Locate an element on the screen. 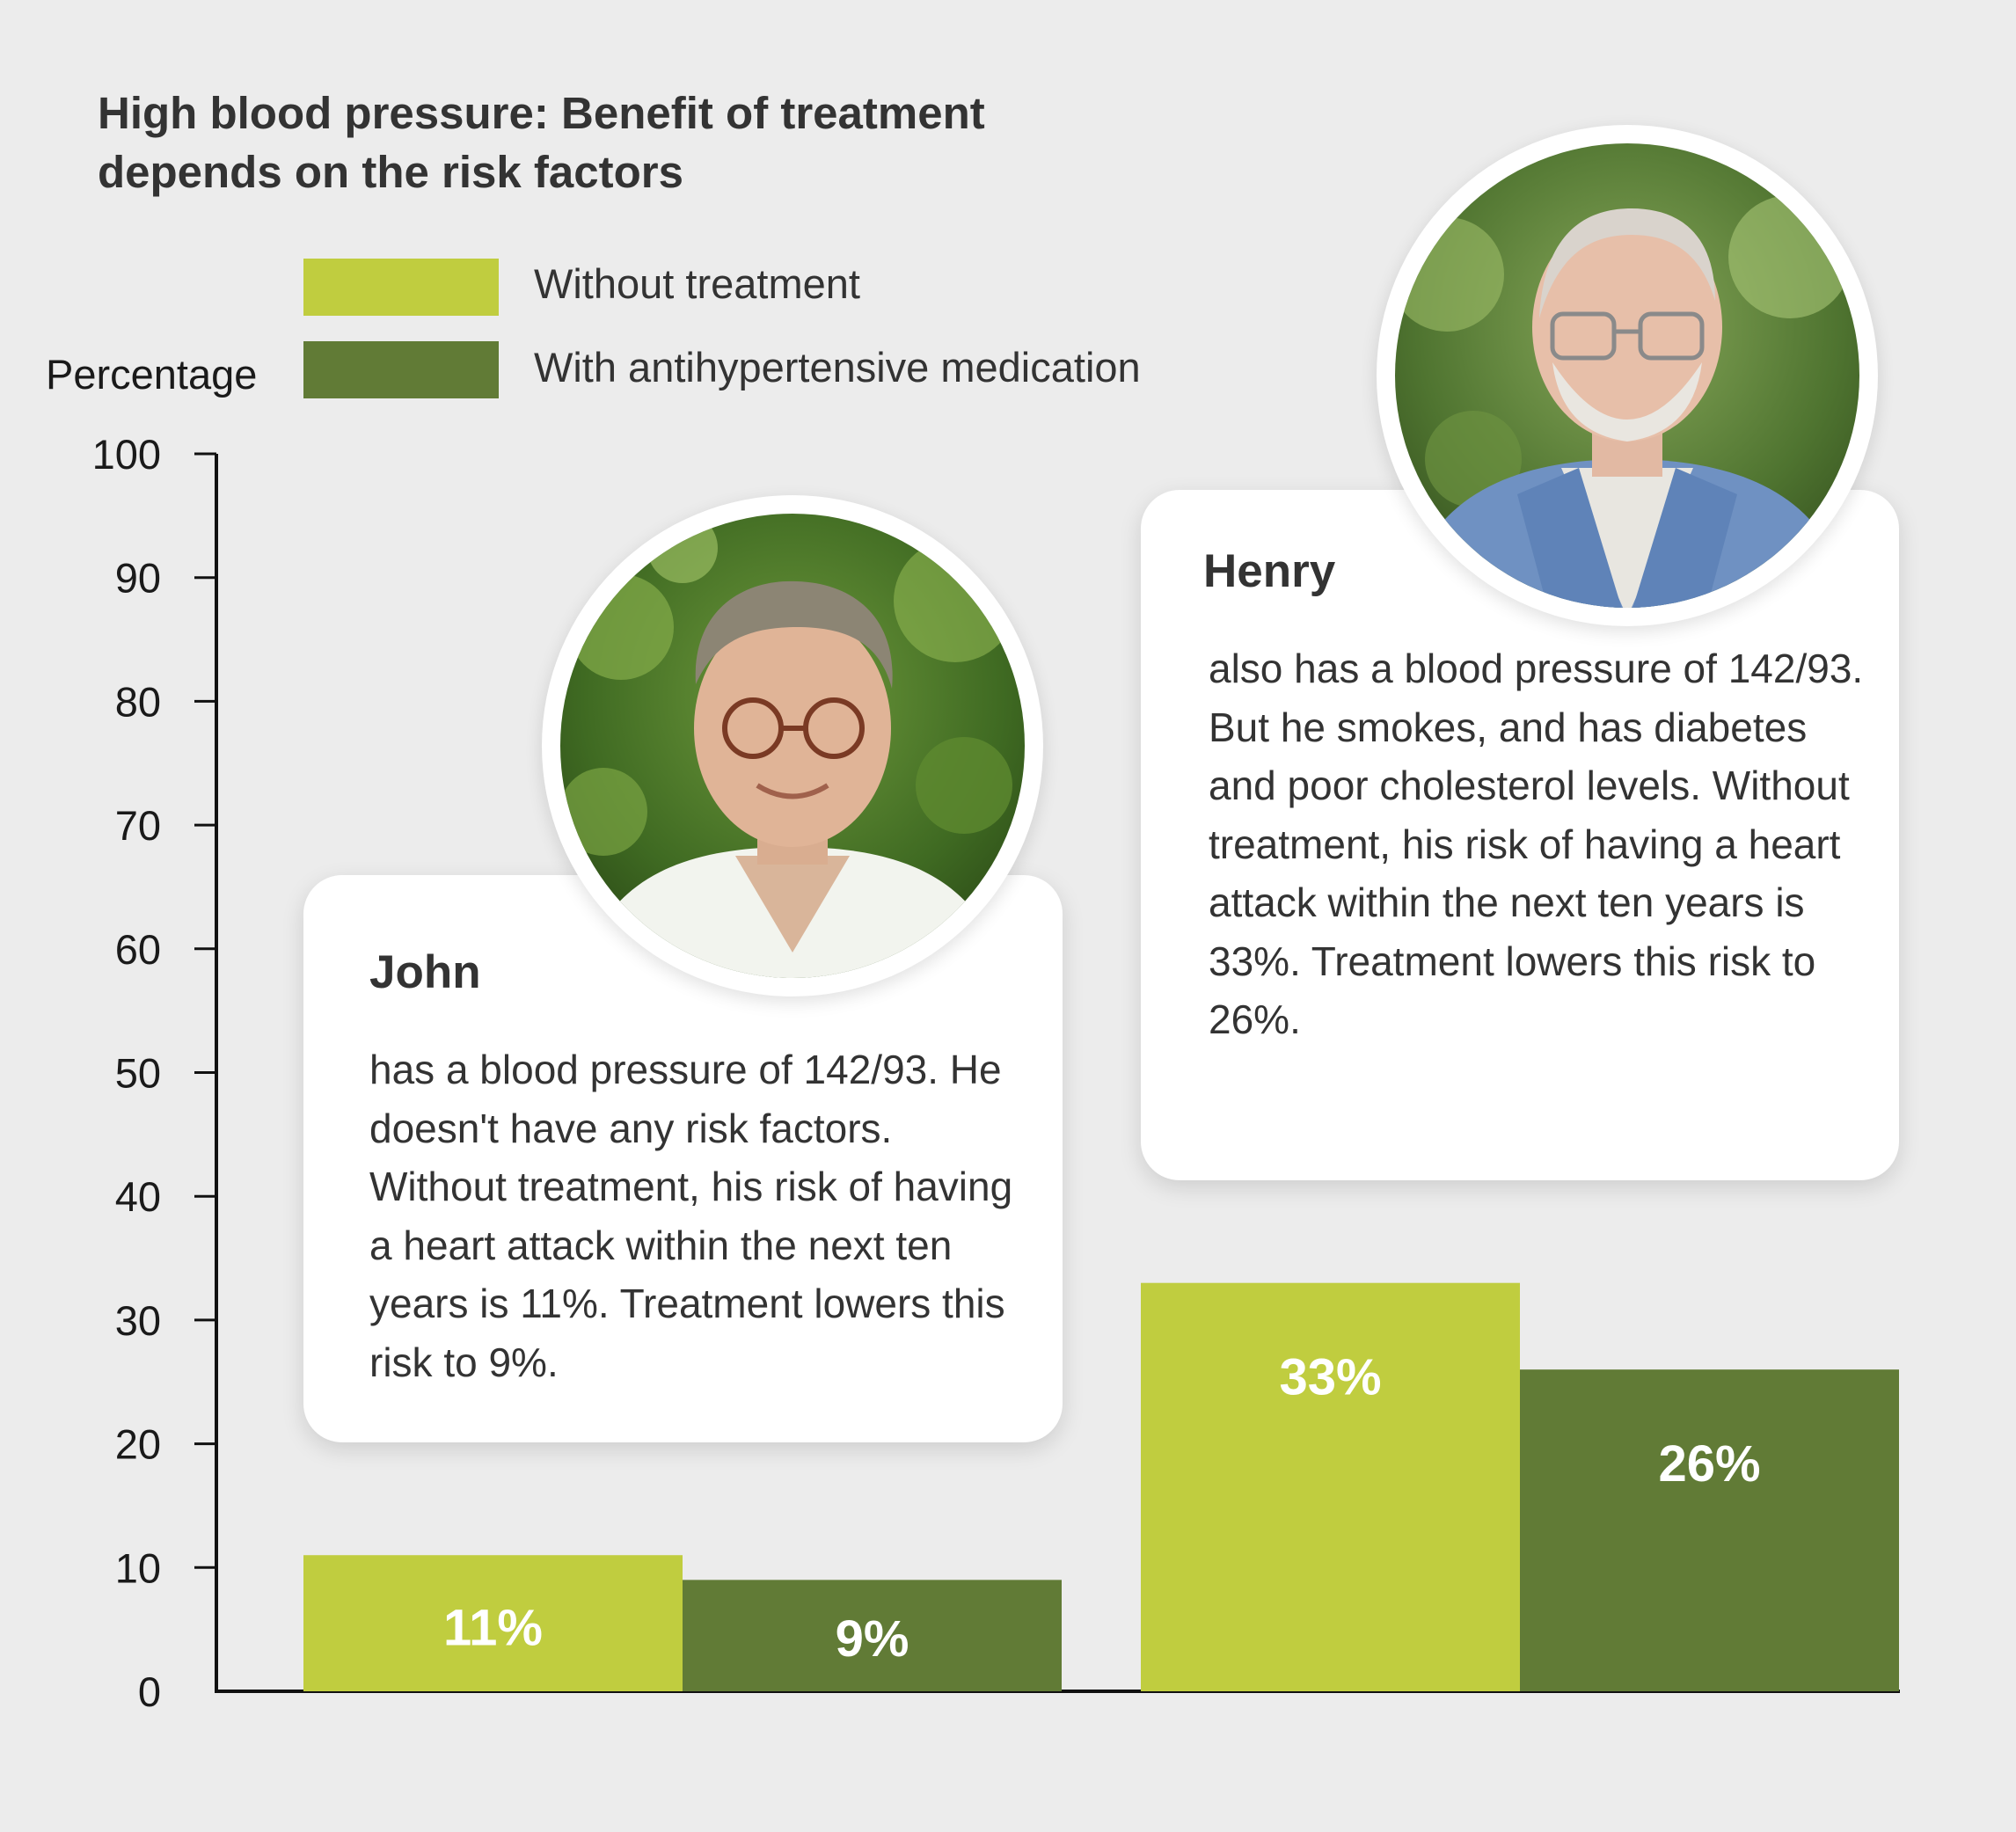 The width and height of the screenshot is (2016, 1832). bar-john-without-treatment is located at coordinates (493, 1623).